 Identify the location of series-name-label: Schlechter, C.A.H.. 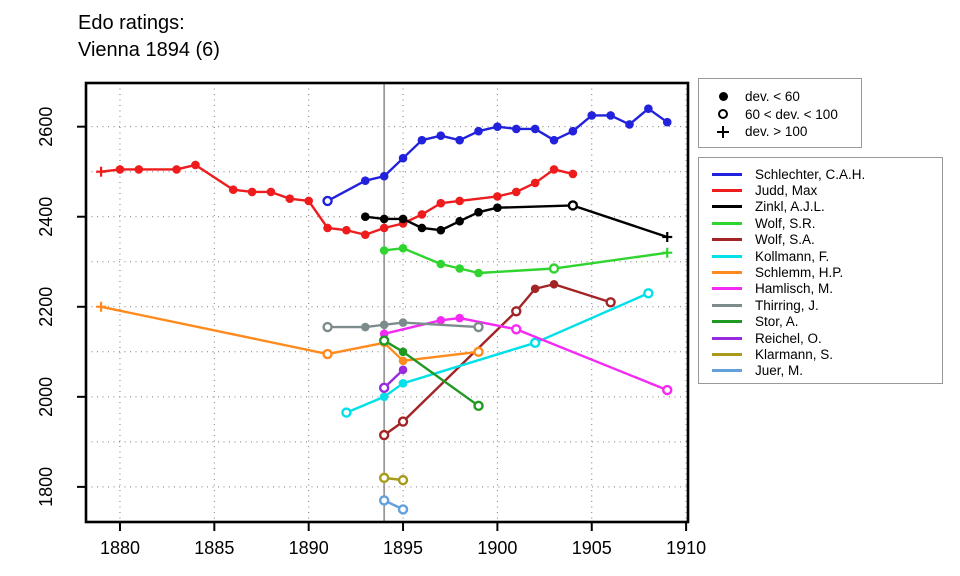
(810, 174).